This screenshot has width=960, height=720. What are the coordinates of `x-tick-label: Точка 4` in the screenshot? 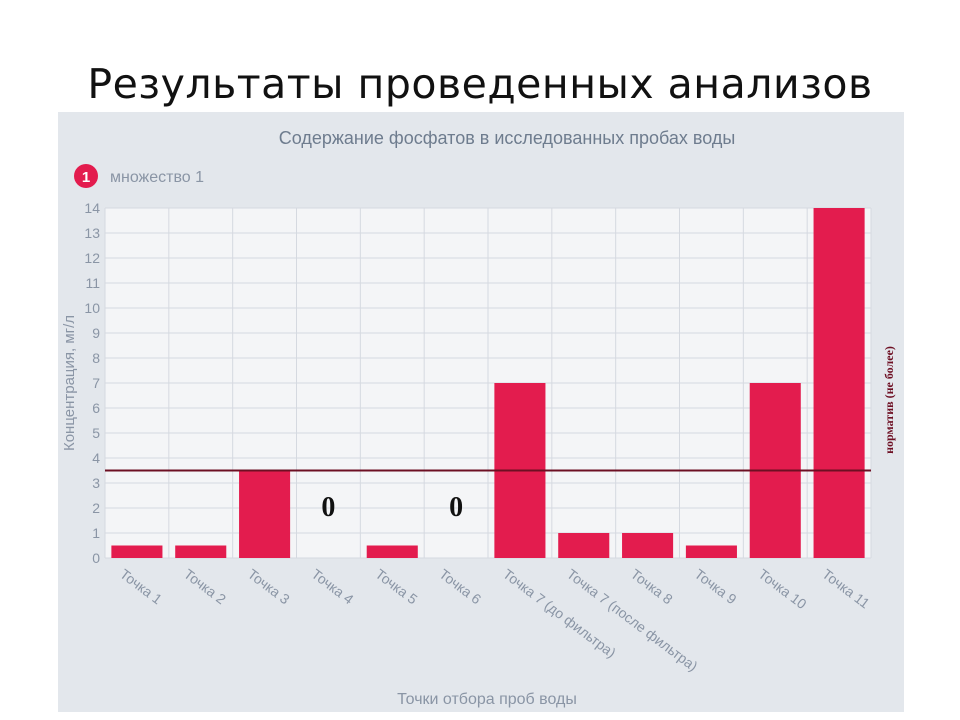 It's located at (333, 587).